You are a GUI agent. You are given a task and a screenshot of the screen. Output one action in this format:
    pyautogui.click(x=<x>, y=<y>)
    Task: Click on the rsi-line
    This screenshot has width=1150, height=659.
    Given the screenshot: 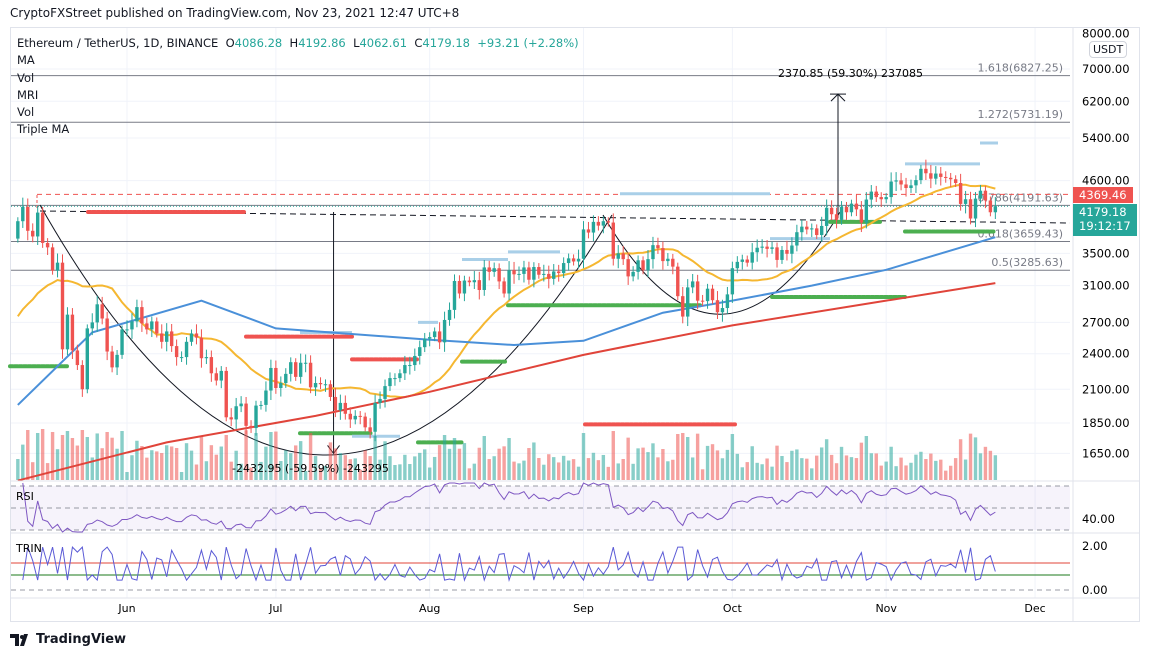 What is the action you would take?
    pyautogui.click(x=509, y=507)
    